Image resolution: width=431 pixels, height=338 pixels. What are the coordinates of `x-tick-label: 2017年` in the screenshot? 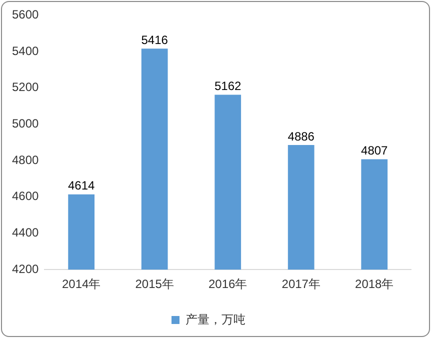 It's located at (301, 284).